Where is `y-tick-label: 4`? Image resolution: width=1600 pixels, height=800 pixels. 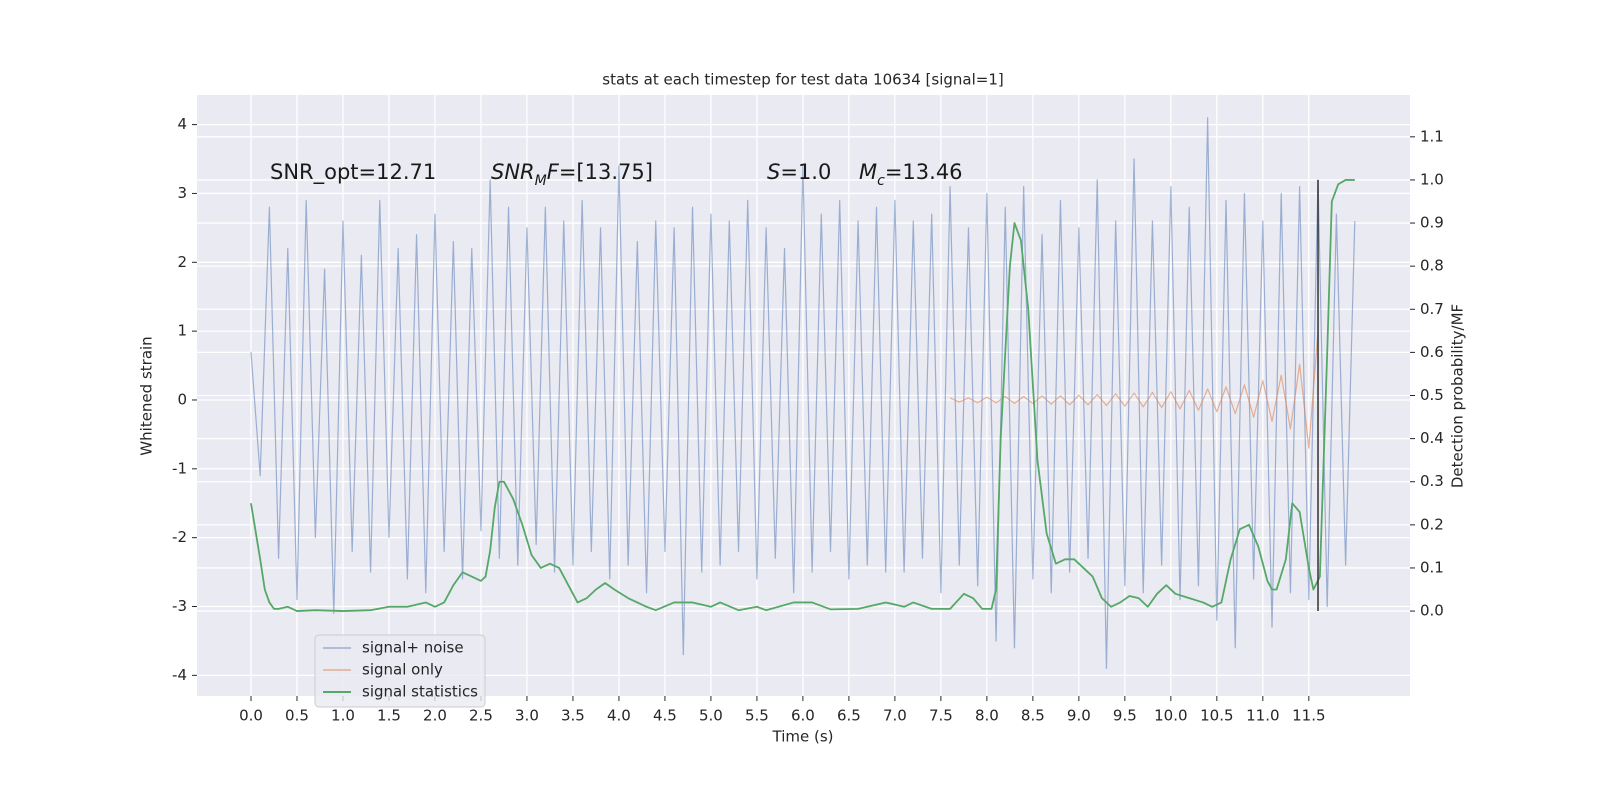 y-tick-label: 4 is located at coordinates (182, 124).